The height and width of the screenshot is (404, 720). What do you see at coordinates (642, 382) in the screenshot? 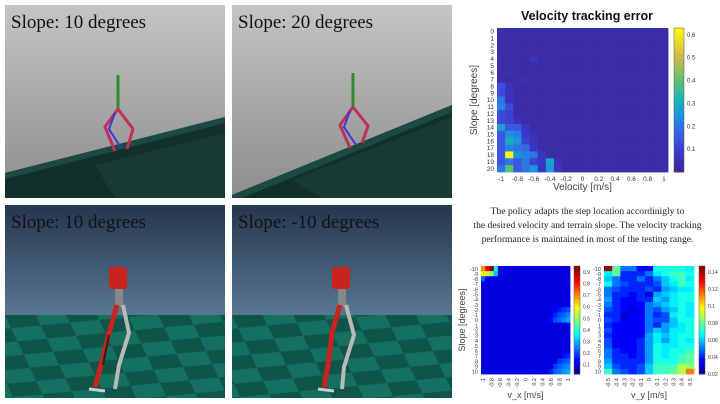
I see `x-tick-label: -0.1` at bounding box center [642, 382].